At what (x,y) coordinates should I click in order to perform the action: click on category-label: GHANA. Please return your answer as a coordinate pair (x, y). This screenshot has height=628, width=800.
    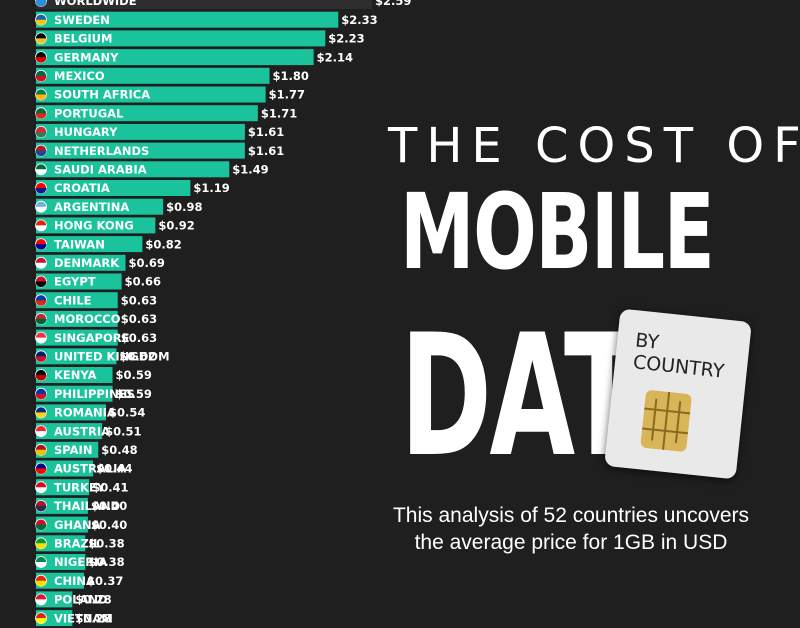
    Looking at the image, I should click on (77, 525).